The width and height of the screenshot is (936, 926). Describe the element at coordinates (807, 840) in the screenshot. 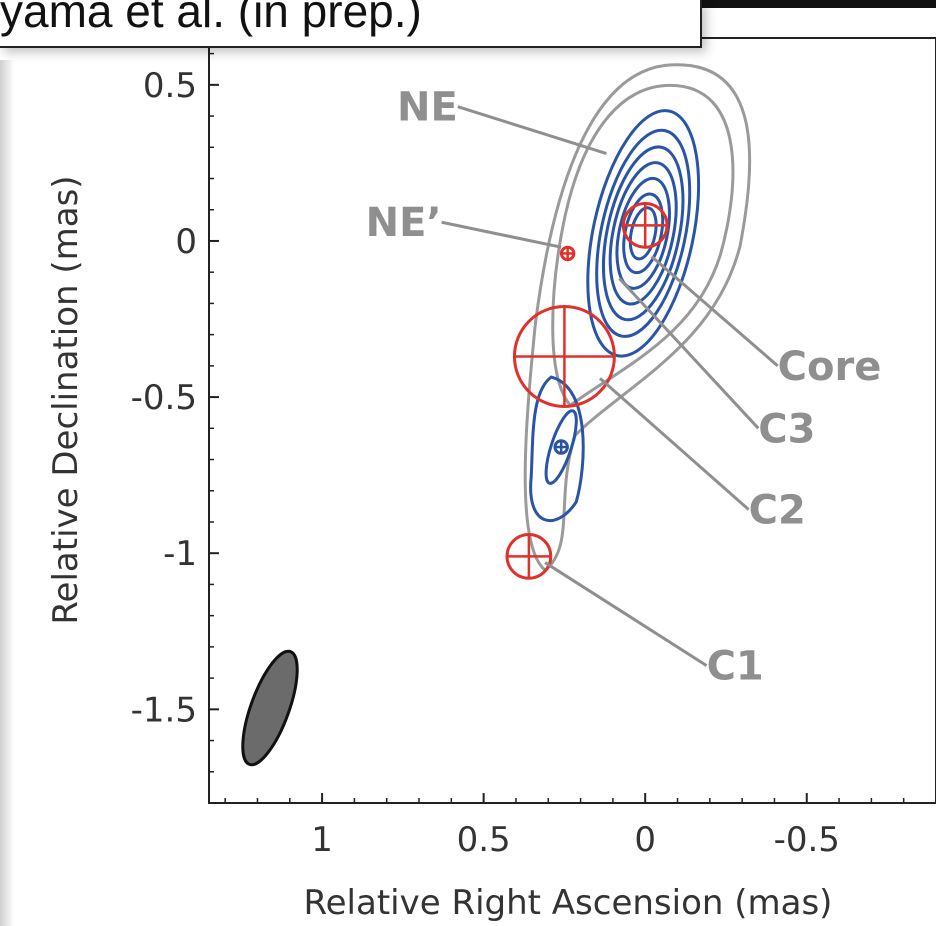

I see `x-tick-label: -0.5` at that location.